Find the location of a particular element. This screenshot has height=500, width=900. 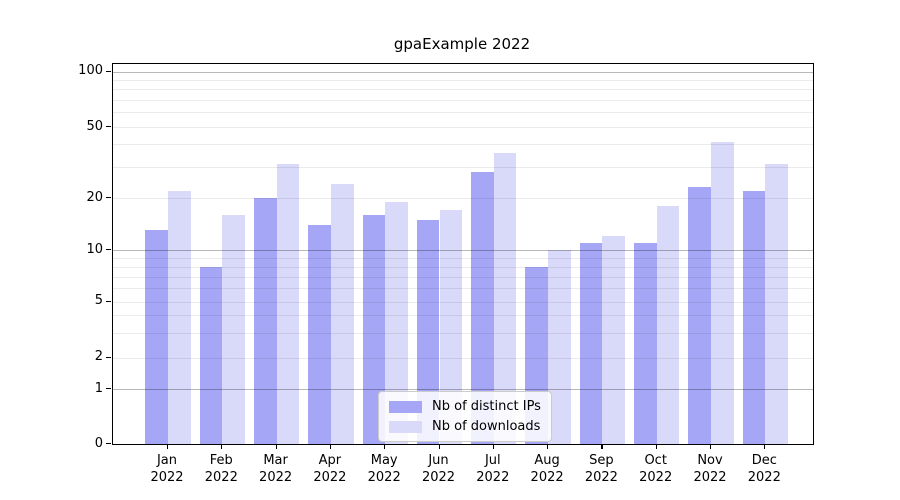

x-tick-label-jan: Jan 2022 is located at coordinates (167, 469).